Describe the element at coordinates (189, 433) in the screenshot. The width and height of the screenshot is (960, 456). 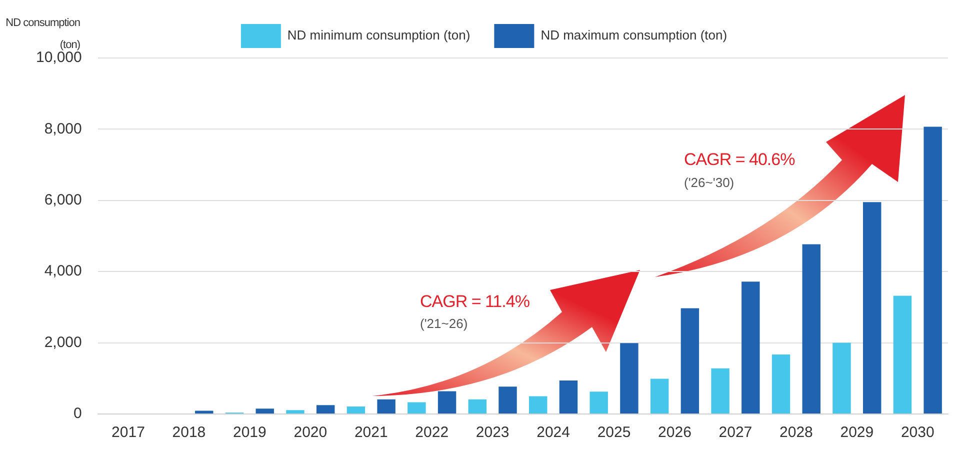
I see `x-tick-label: 2018` at that location.